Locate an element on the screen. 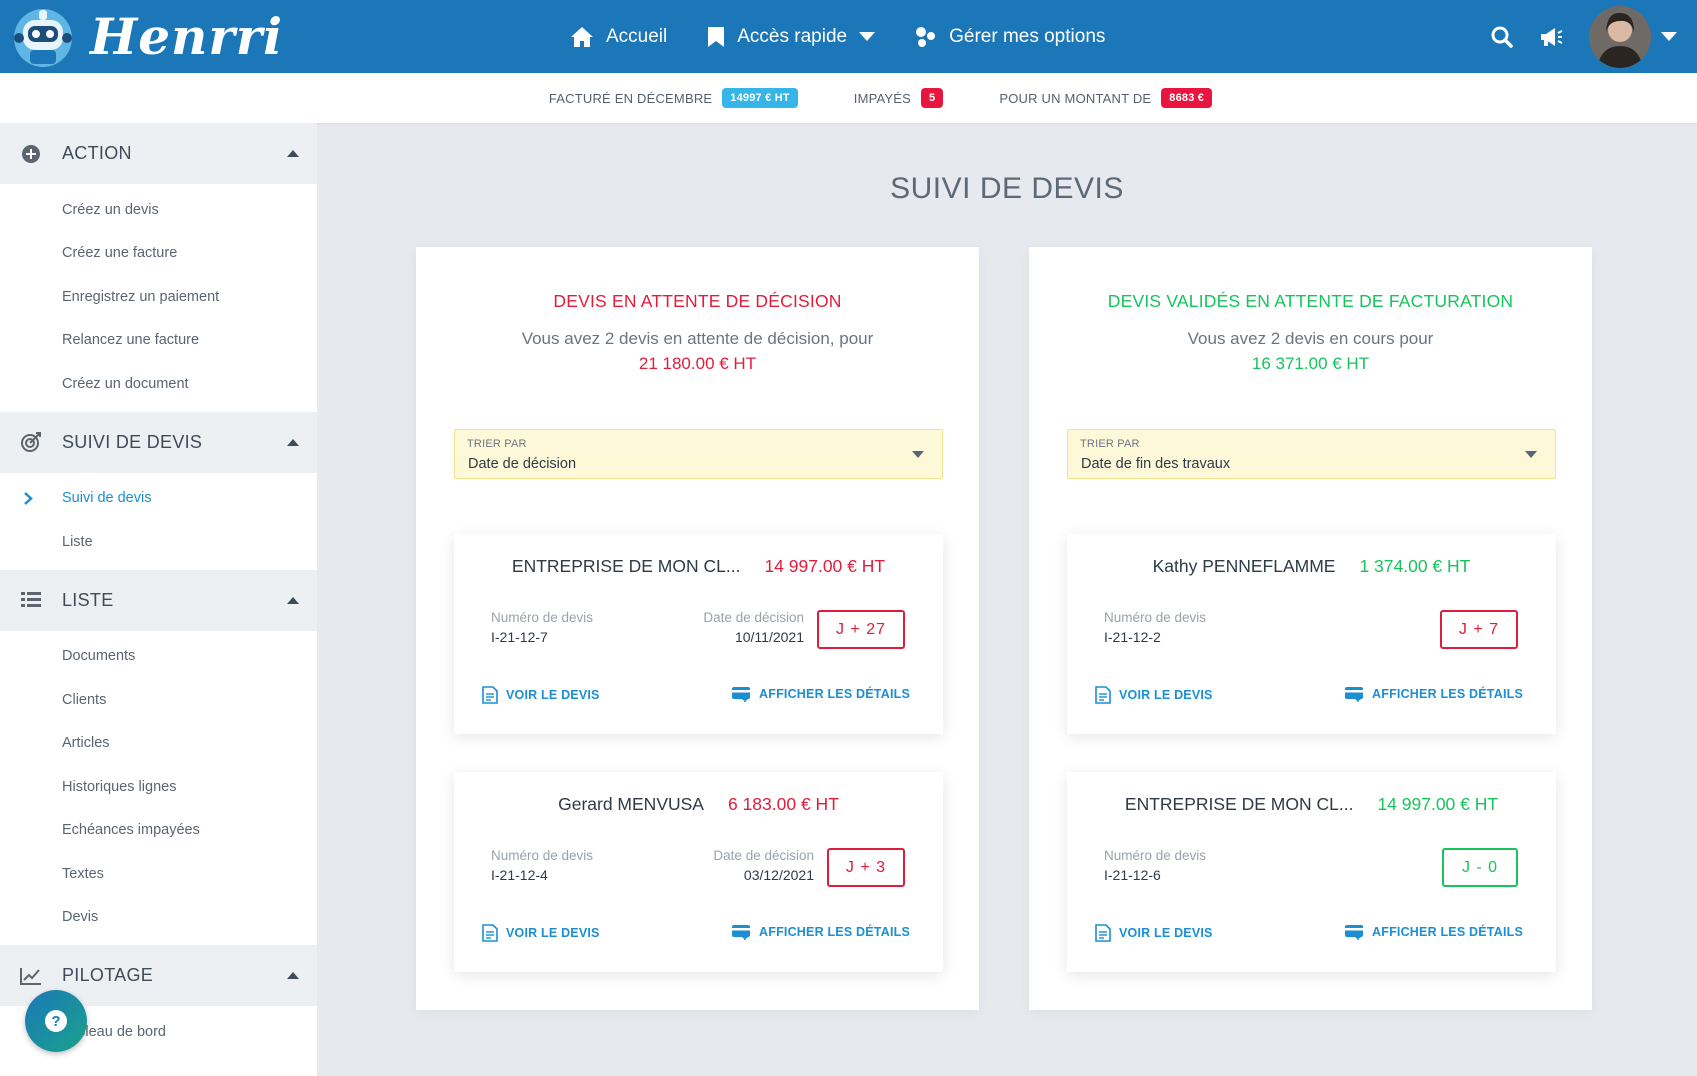 Image resolution: width=1697 pixels, height=1076 pixels. quote-number-label: Numéro de devis is located at coordinates (1155, 855).